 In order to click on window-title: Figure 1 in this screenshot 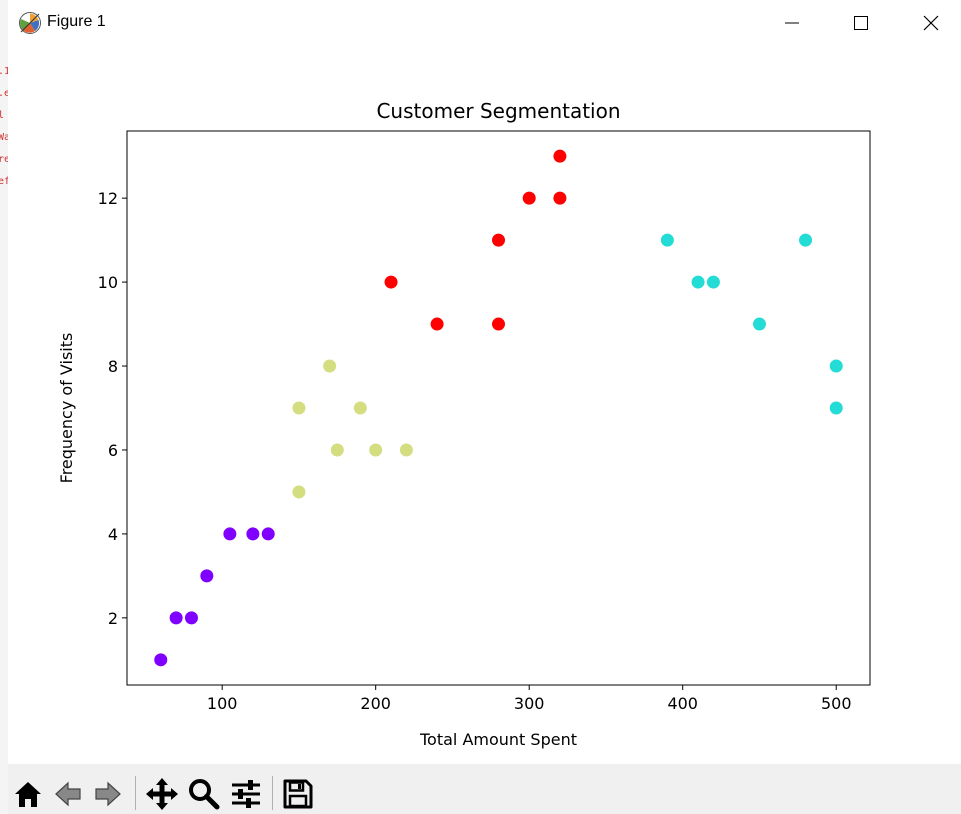, I will do `click(76, 21)`.